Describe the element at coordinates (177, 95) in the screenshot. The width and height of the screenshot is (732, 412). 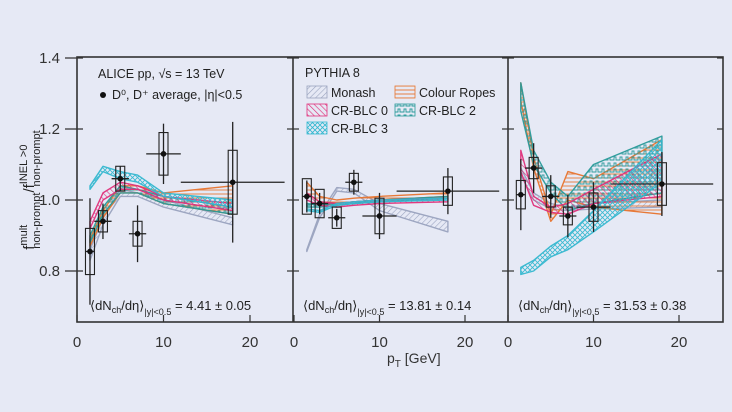
I see `data-legend-label: D⁰, D⁺ average, |η|<0.5` at that location.